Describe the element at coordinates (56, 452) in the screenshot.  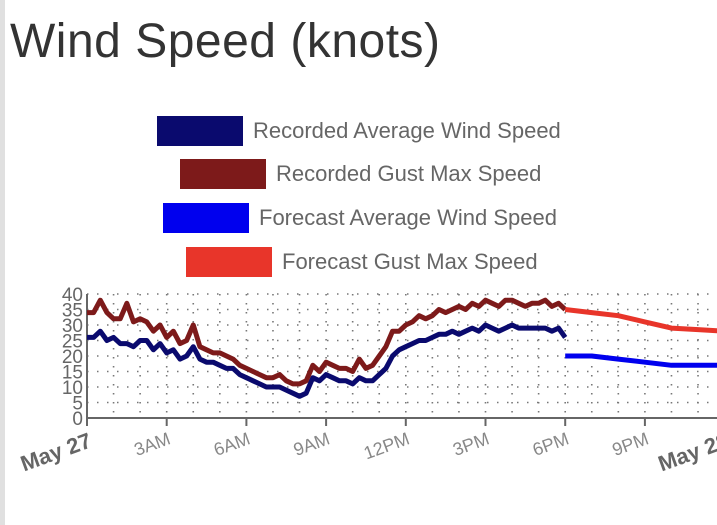
I see `x-tick-label: May 27` at that location.